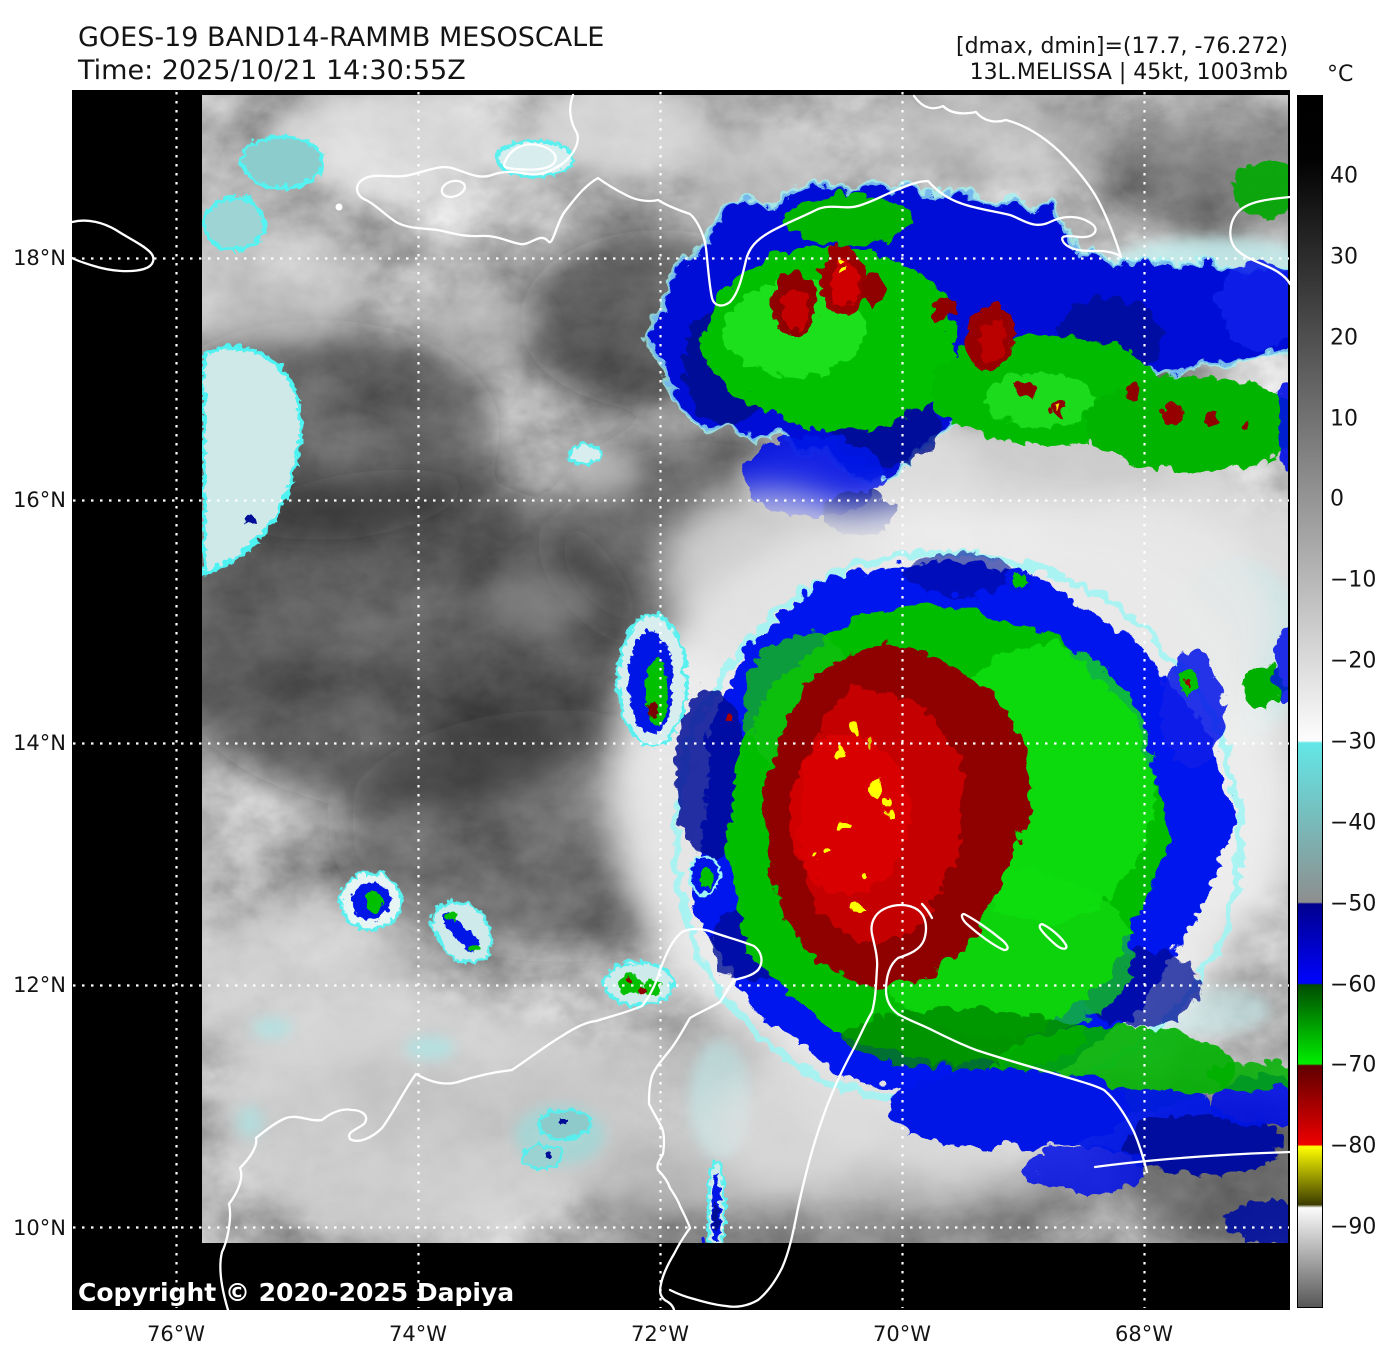 The width and height of the screenshot is (1390, 1359). I want to click on colorbar-tick: 0, so click(1337, 499).